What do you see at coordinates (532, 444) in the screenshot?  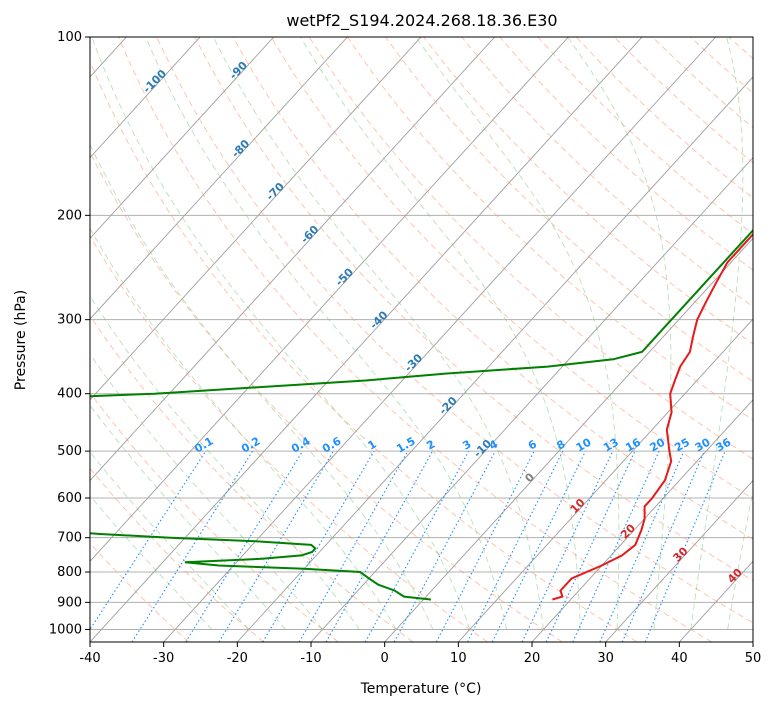 I see `mixing-ratio-label: 6` at bounding box center [532, 444].